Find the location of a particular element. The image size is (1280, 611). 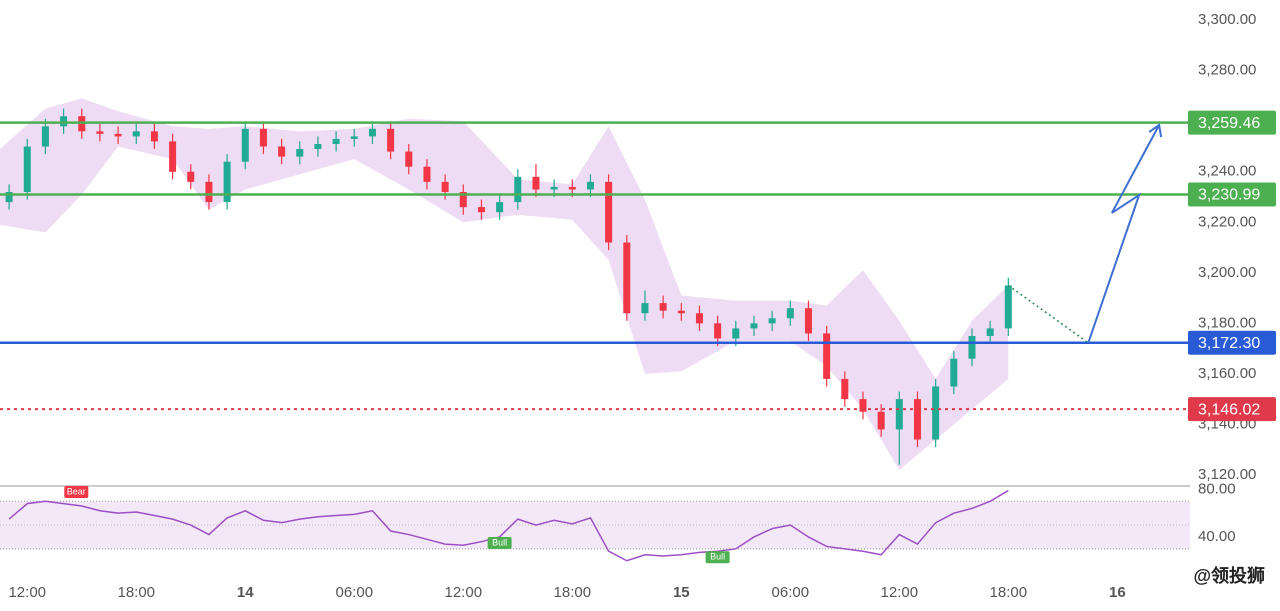

y-tick-label: 3,160.00 is located at coordinates (1227, 373).